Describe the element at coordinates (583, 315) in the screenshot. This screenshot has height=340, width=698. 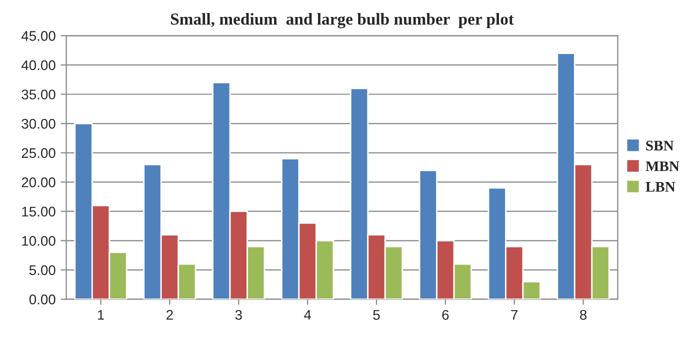
I see `x-tick-label: 8` at that location.